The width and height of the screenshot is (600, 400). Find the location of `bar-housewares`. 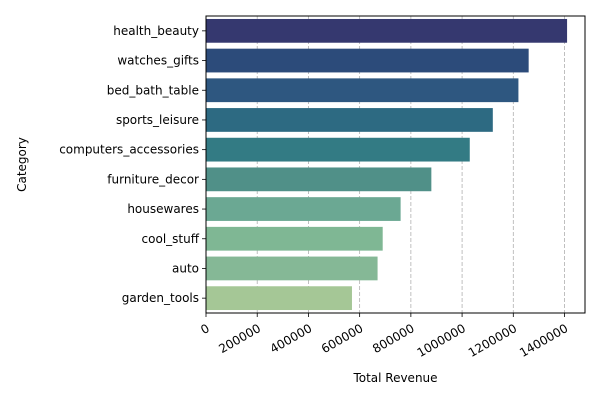

bar-housewares is located at coordinates (303, 209).